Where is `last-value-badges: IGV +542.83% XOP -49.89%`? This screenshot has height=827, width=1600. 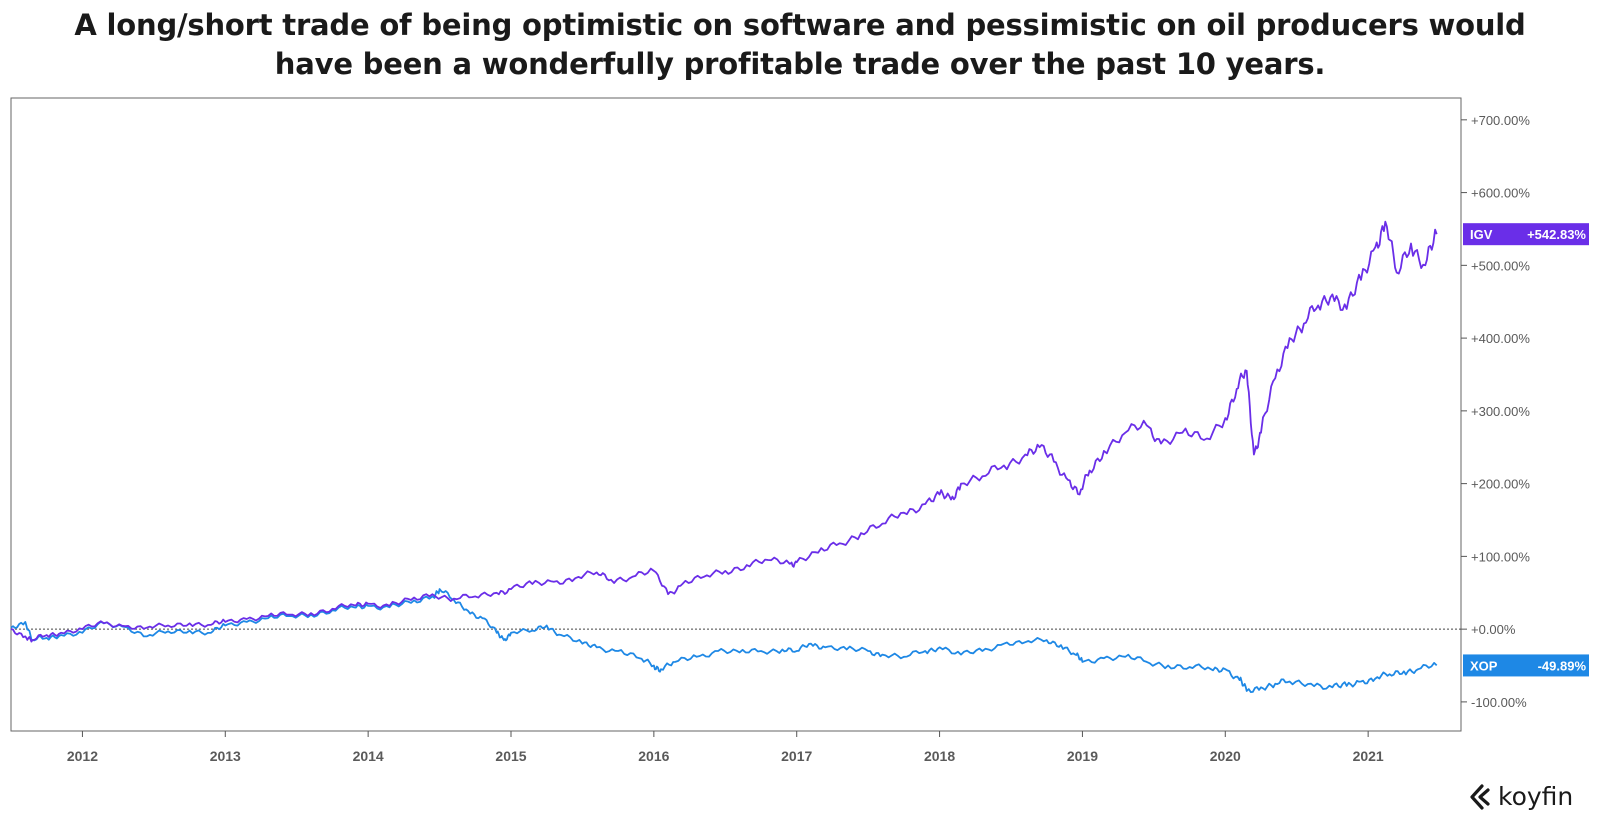
last-value-badges: IGV +542.83% XOP -49.89% is located at coordinates (1526, 450).